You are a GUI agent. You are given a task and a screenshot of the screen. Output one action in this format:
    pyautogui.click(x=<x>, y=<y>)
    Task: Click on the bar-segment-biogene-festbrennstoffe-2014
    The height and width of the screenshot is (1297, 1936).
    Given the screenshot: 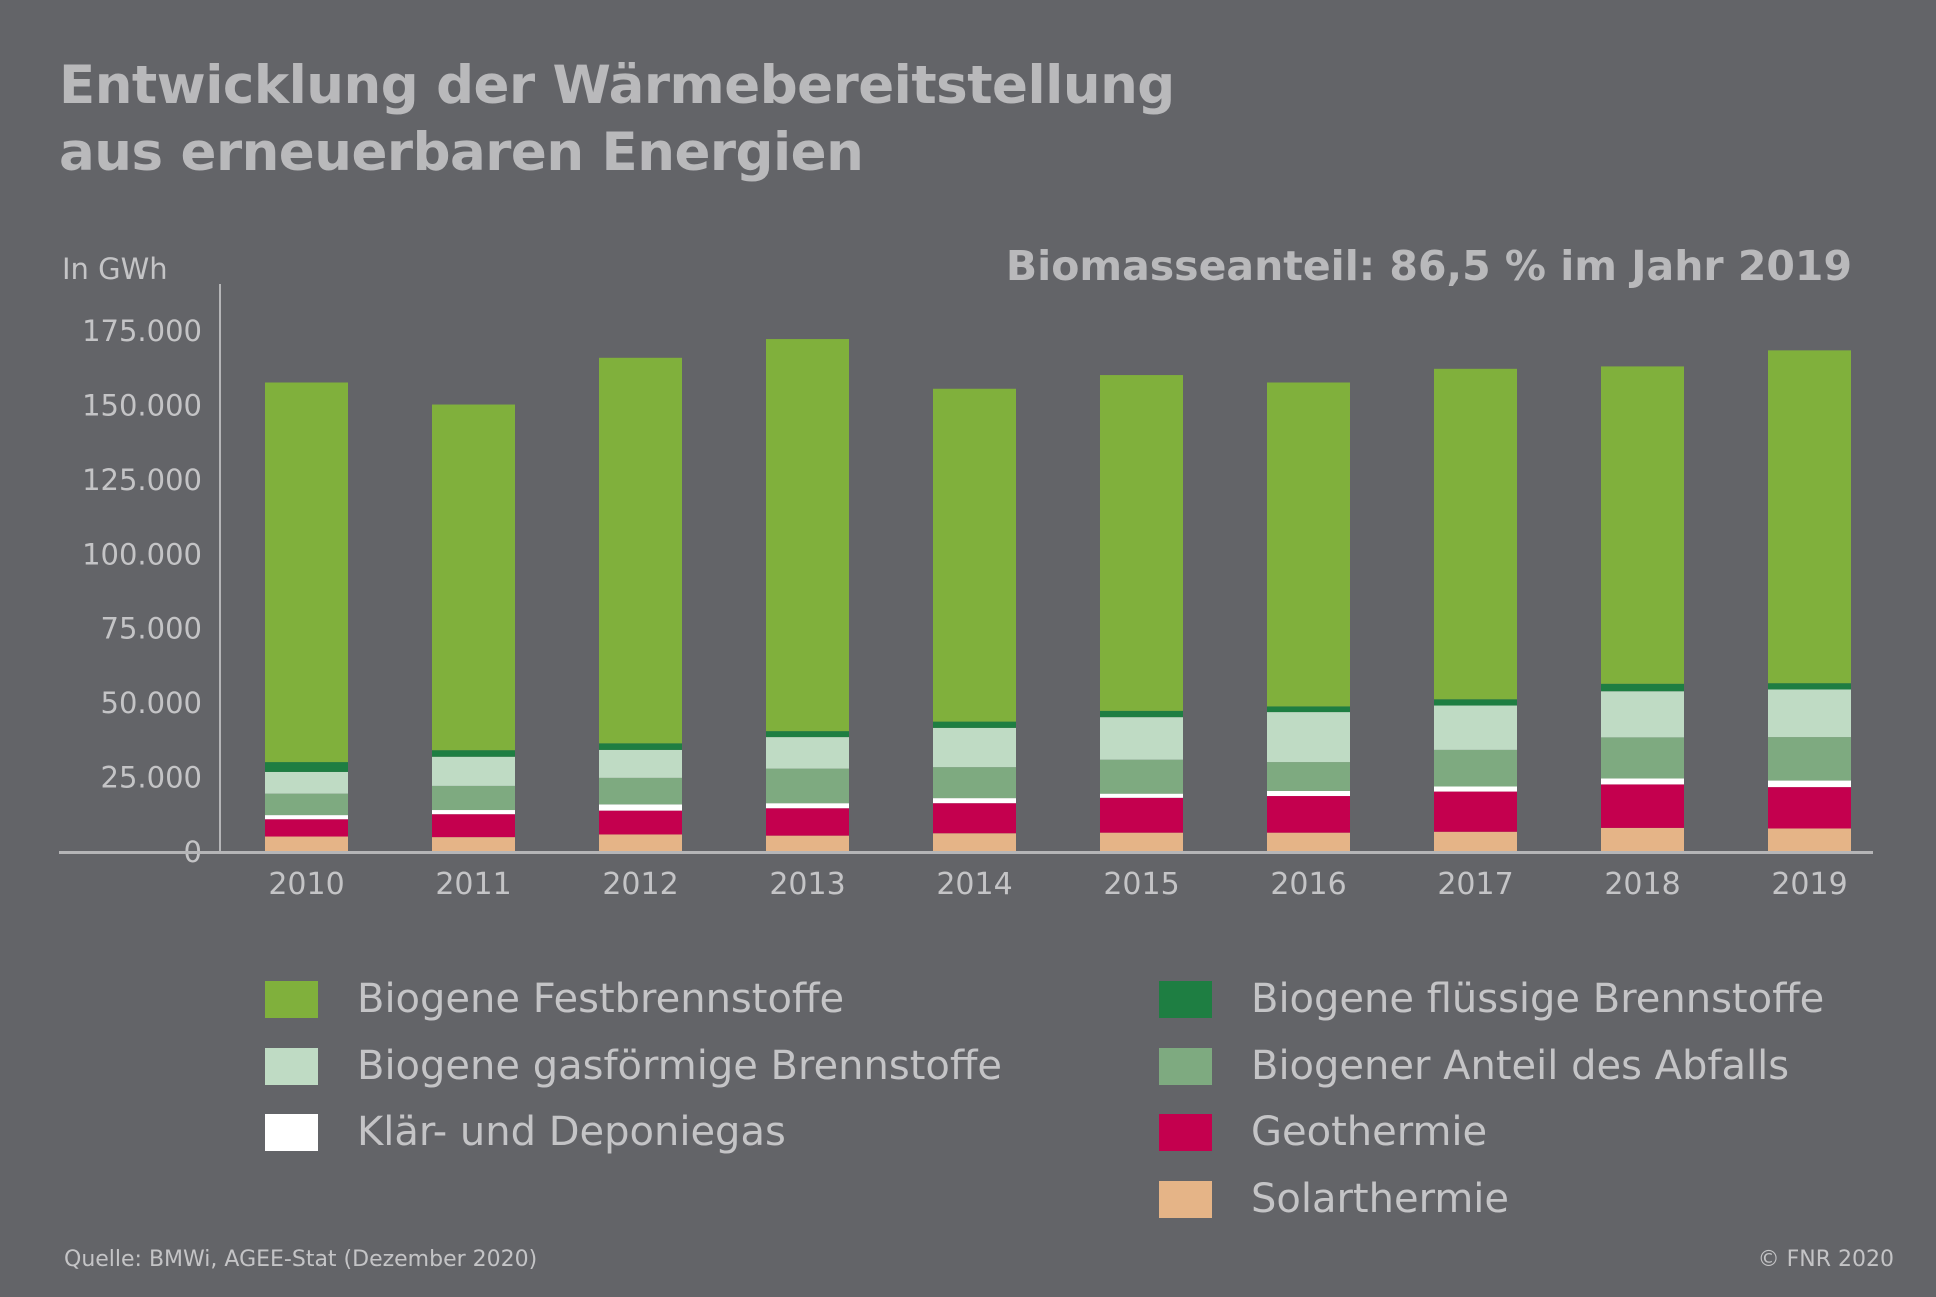 What is the action you would take?
    pyautogui.click(x=974, y=555)
    